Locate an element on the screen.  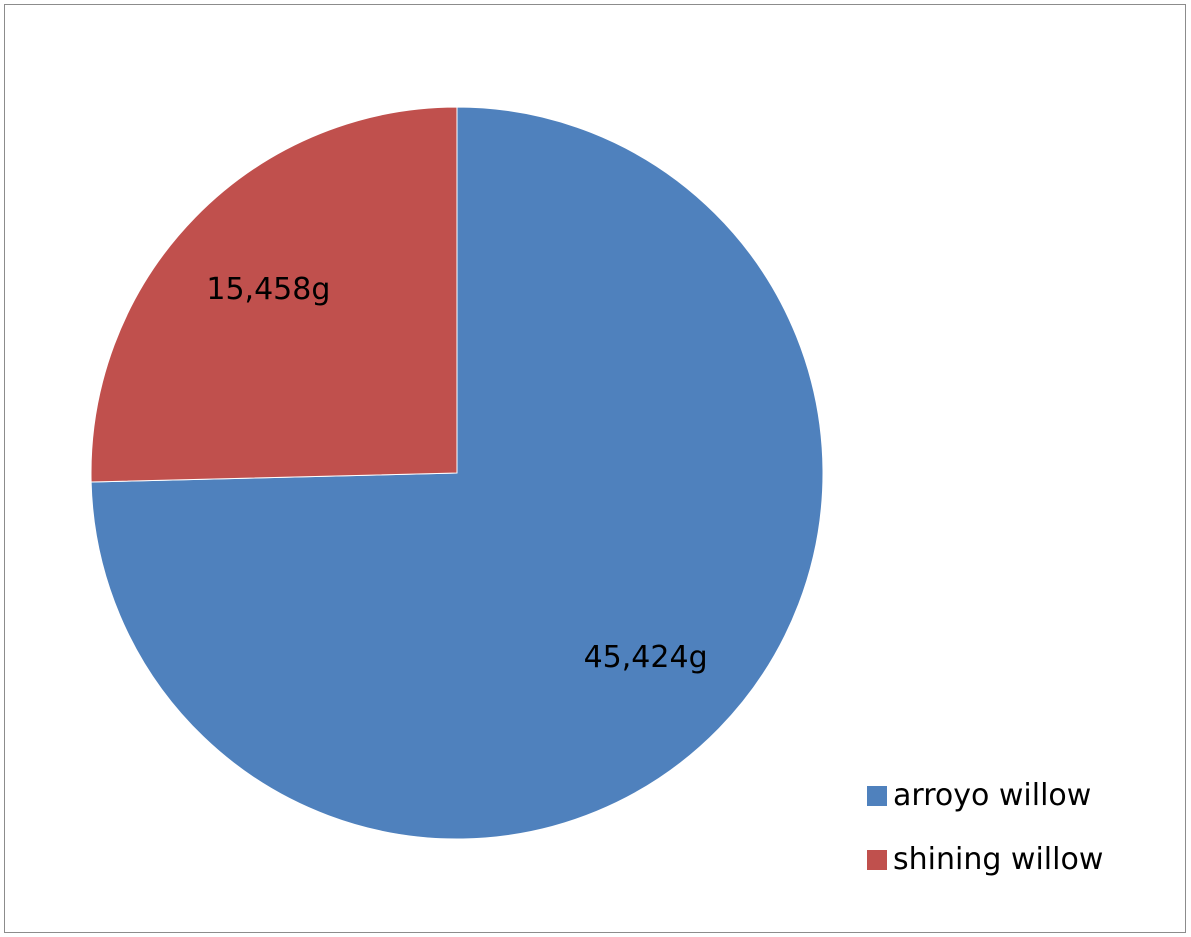
pie-slice-shining-willow is located at coordinates (274, 294).